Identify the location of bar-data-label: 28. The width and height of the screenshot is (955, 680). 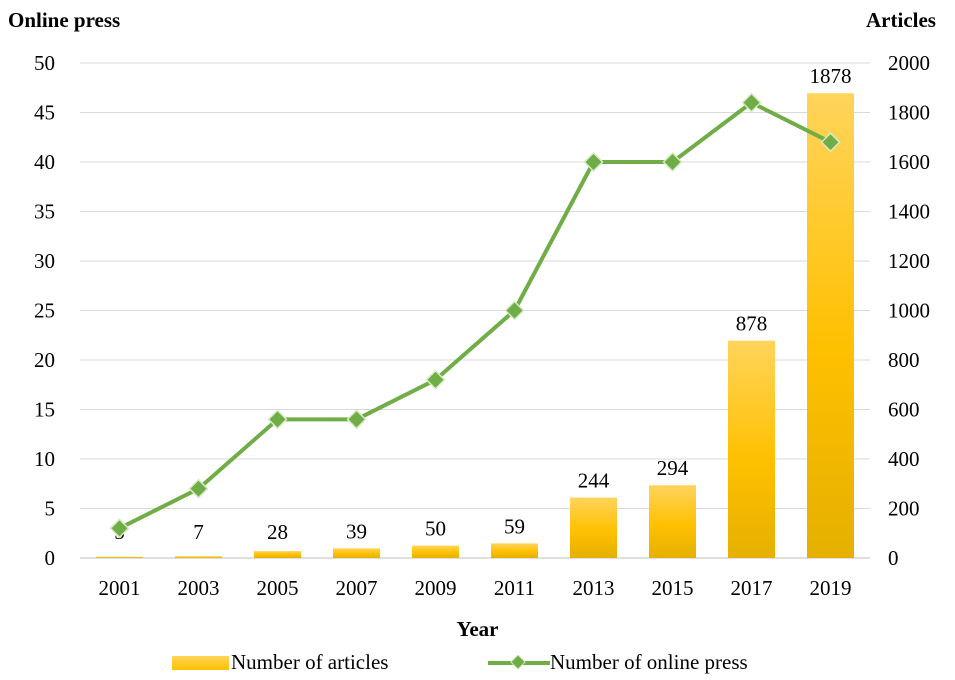
(277, 532).